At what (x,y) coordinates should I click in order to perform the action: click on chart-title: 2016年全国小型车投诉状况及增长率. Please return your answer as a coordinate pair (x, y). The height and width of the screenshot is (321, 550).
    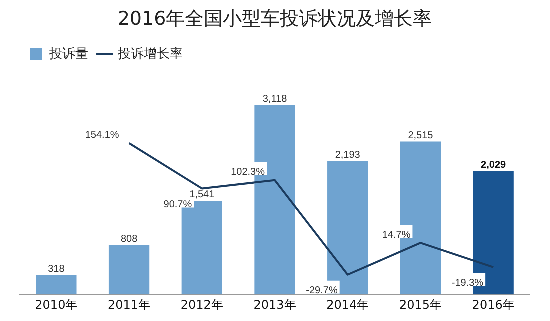
    Looking at the image, I should click on (275, 19).